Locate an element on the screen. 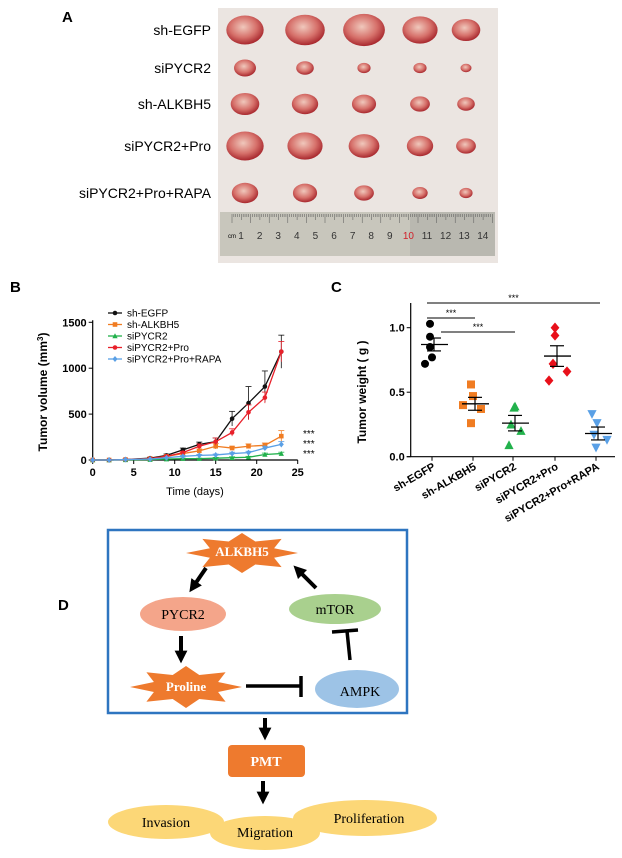  proline-label: Proline is located at coordinates (186, 686).